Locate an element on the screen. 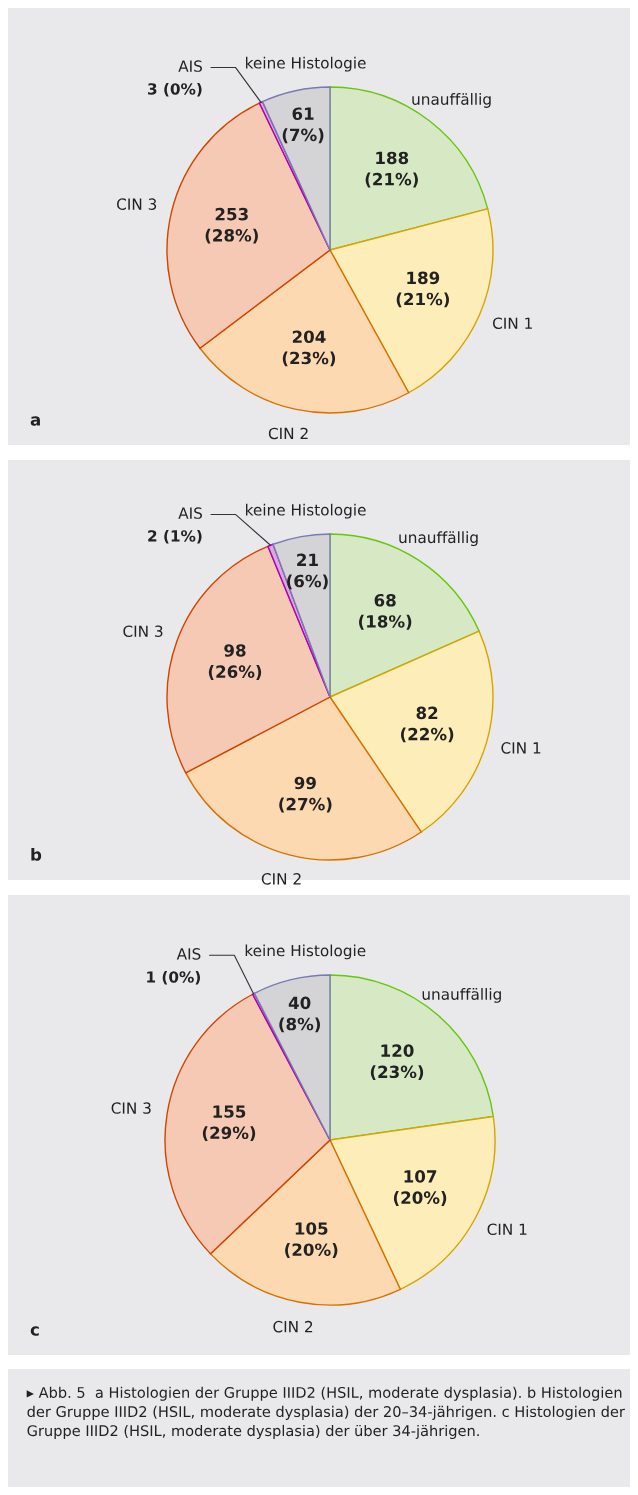  data-label: 105 (20%) is located at coordinates (311, 1240).